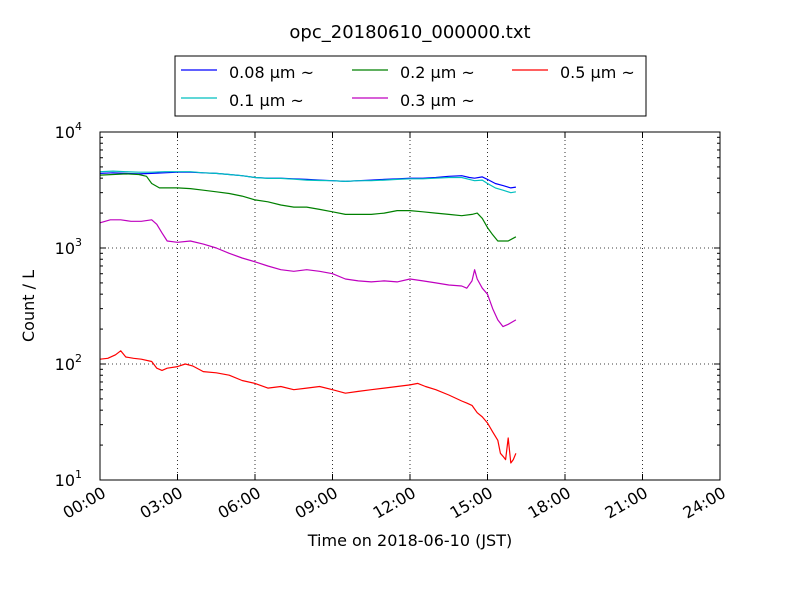  Describe the element at coordinates (68, 305) in the screenshot. I see `y-tick-labels: 10¹ 10² 10³ 10⁴` at that location.